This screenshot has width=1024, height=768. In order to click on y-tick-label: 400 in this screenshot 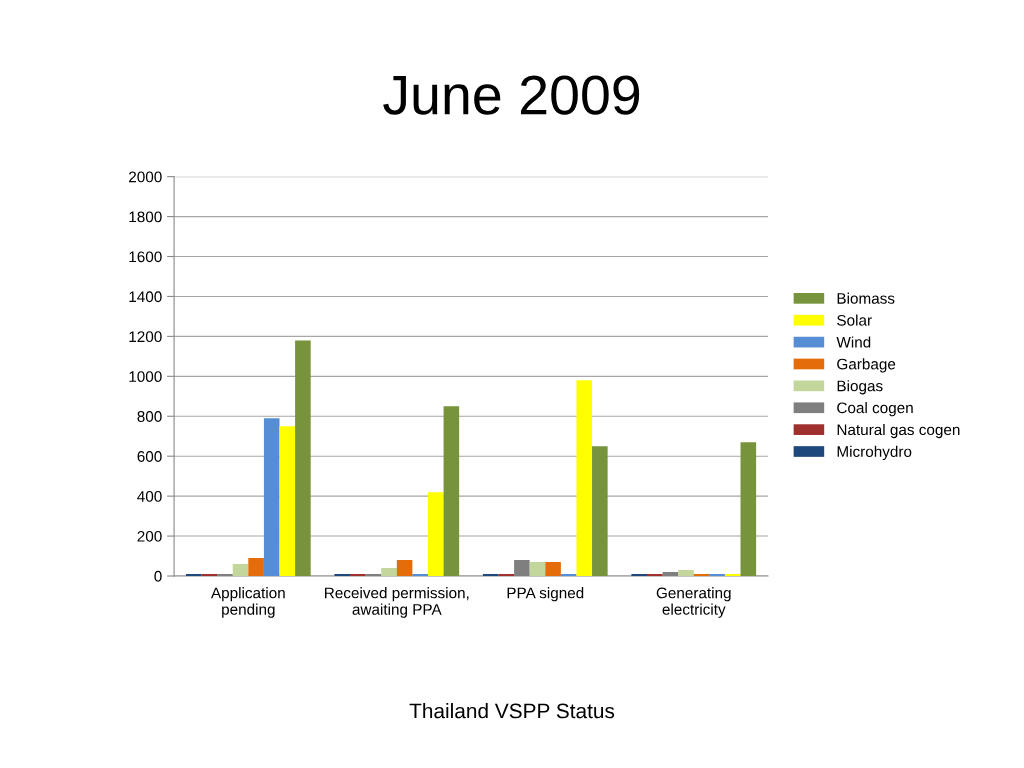, I will do `click(149, 496)`.